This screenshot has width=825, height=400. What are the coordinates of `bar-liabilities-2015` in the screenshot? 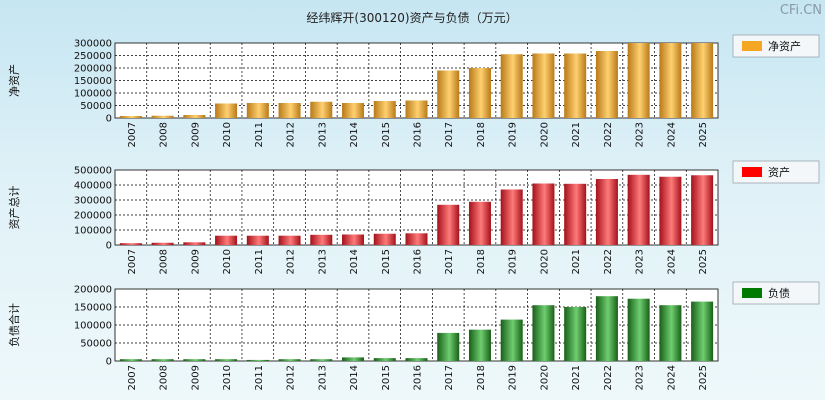 It's located at (384, 359).